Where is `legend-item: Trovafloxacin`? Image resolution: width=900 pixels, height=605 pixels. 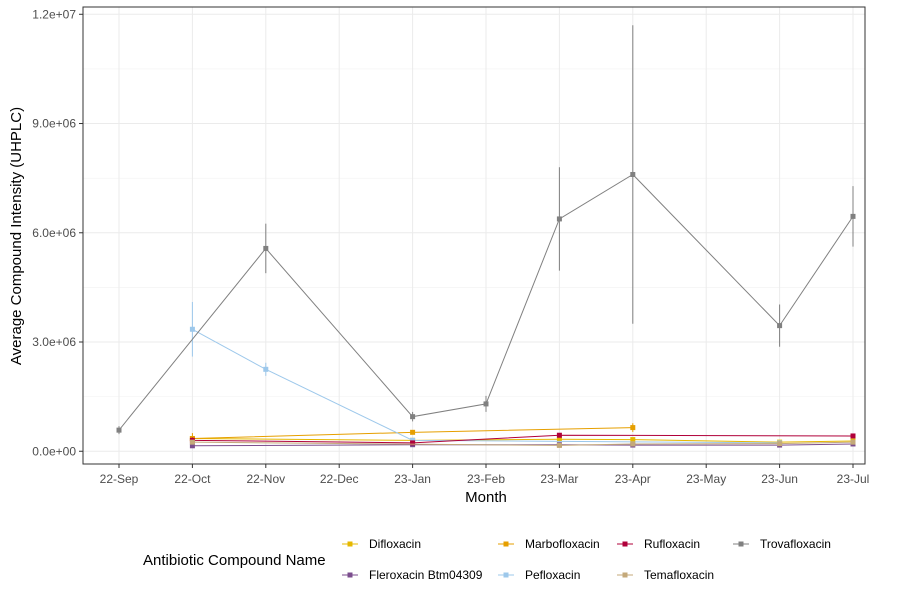 legend-item: Trovafloxacin is located at coordinates (782, 544).